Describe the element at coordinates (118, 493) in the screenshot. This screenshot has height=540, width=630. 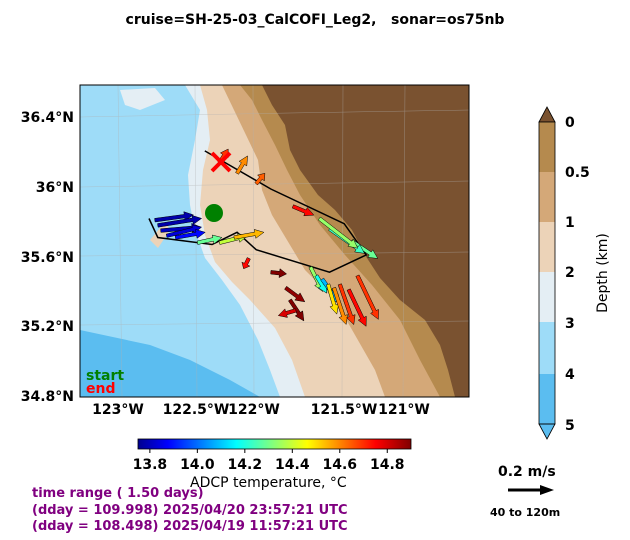
I see `time-range: time range ( 1.50 days)` at that location.